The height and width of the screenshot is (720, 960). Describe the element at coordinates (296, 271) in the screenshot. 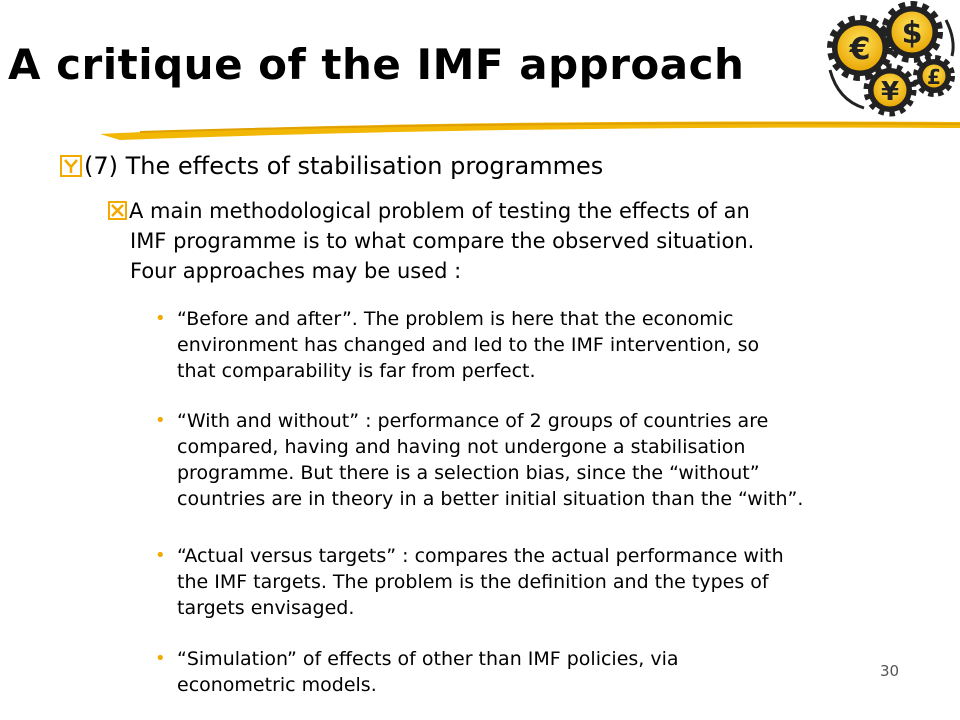

I see `level2-line-3: Four approaches may be used :` at that location.